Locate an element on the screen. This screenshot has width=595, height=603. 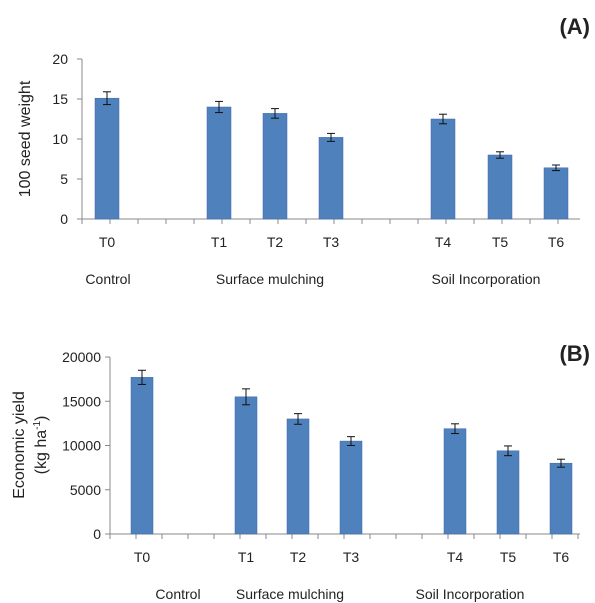
y-axis-label-superscript: -1 is located at coordinates (37, 425).